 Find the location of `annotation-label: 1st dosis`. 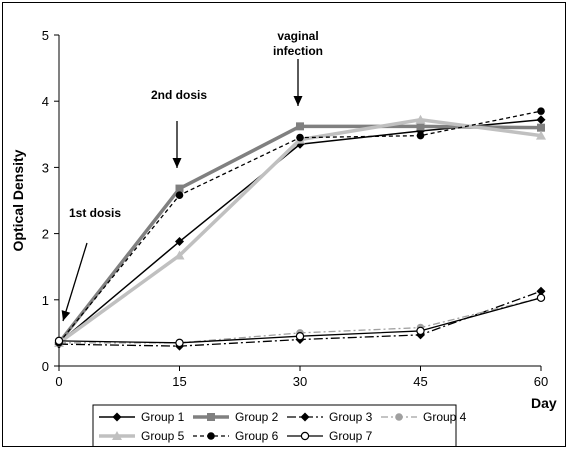

annotation-label: 1st dosis is located at coordinates (95, 213).